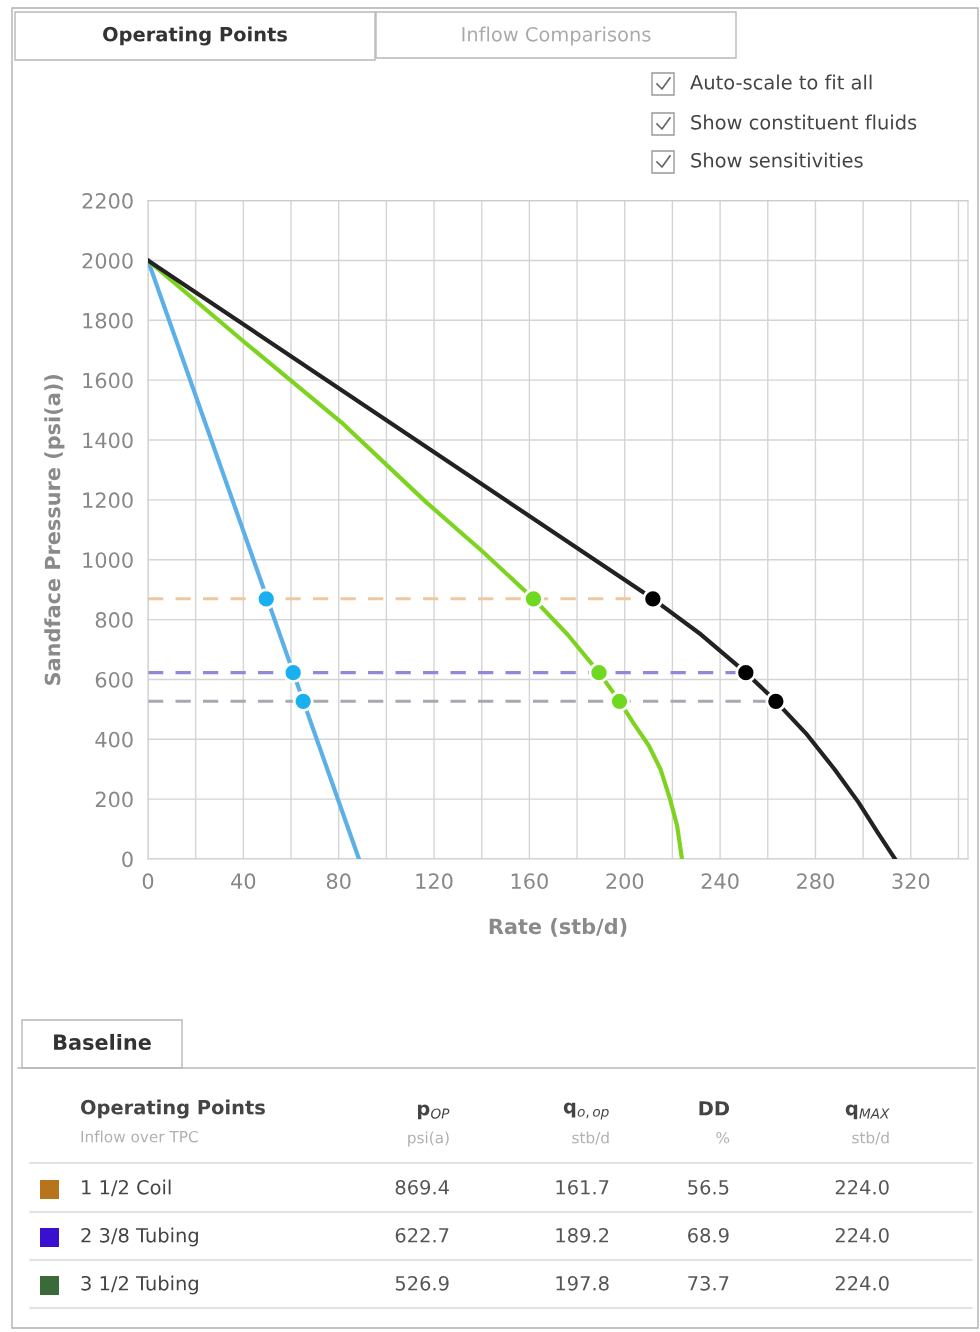 The height and width of the screenshot is (1332, 980). I want to click on x-tick-label: 0, so click(148, 881).